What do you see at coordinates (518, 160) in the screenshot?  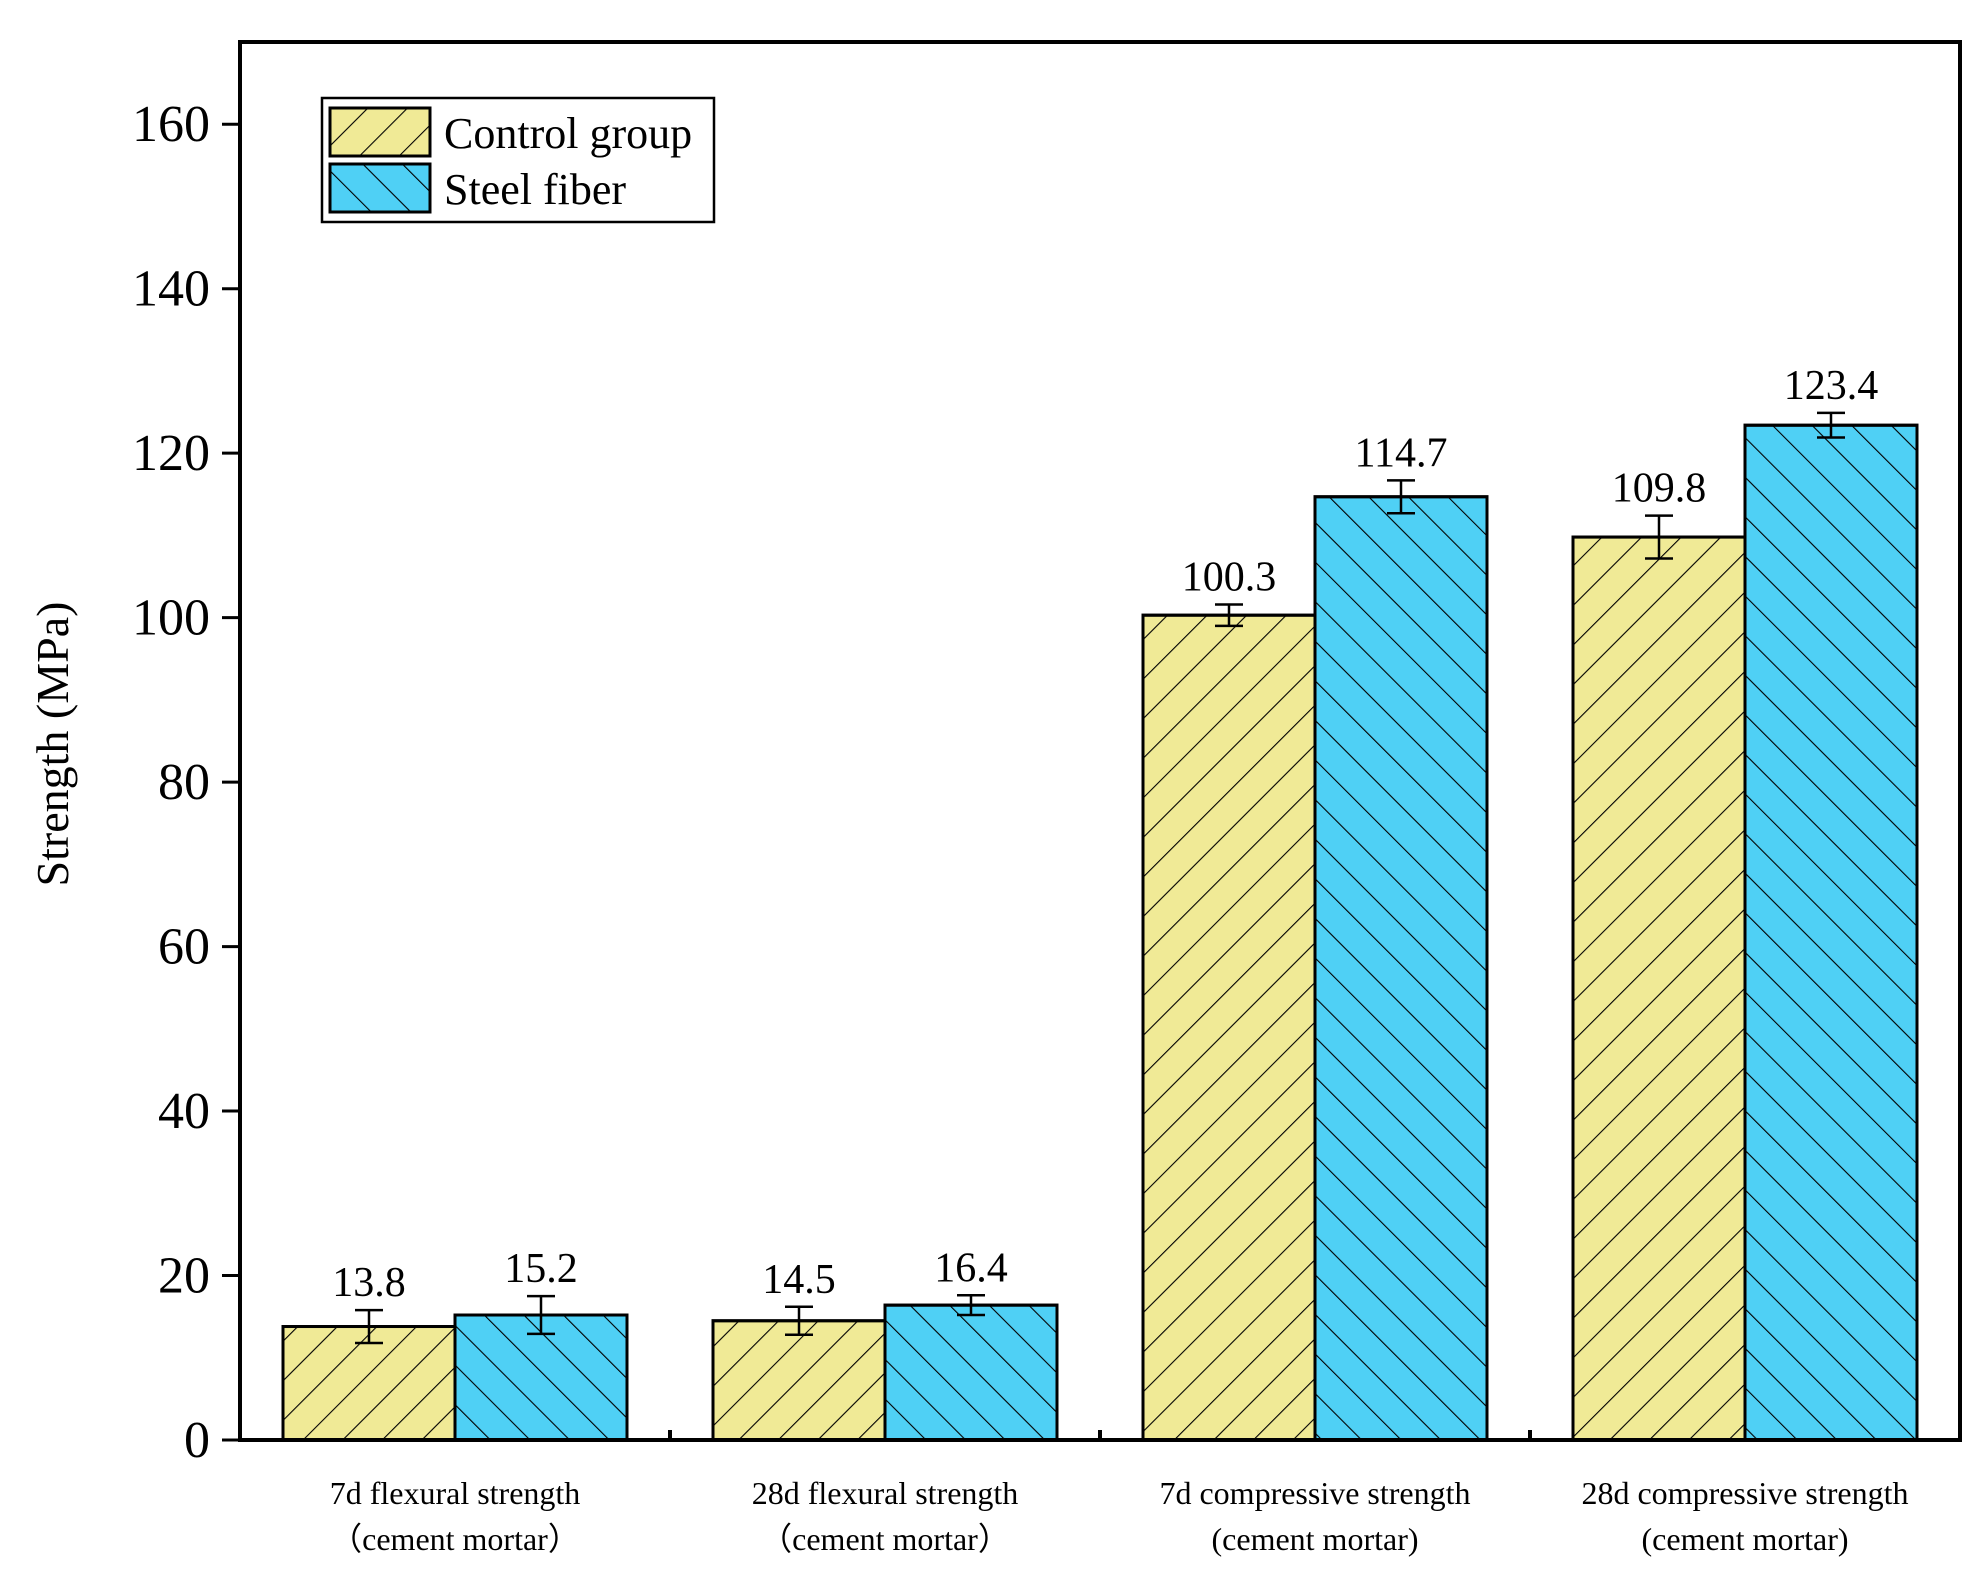 I see `legend: Control group Steel fiber` at bounding box center [518, 160].